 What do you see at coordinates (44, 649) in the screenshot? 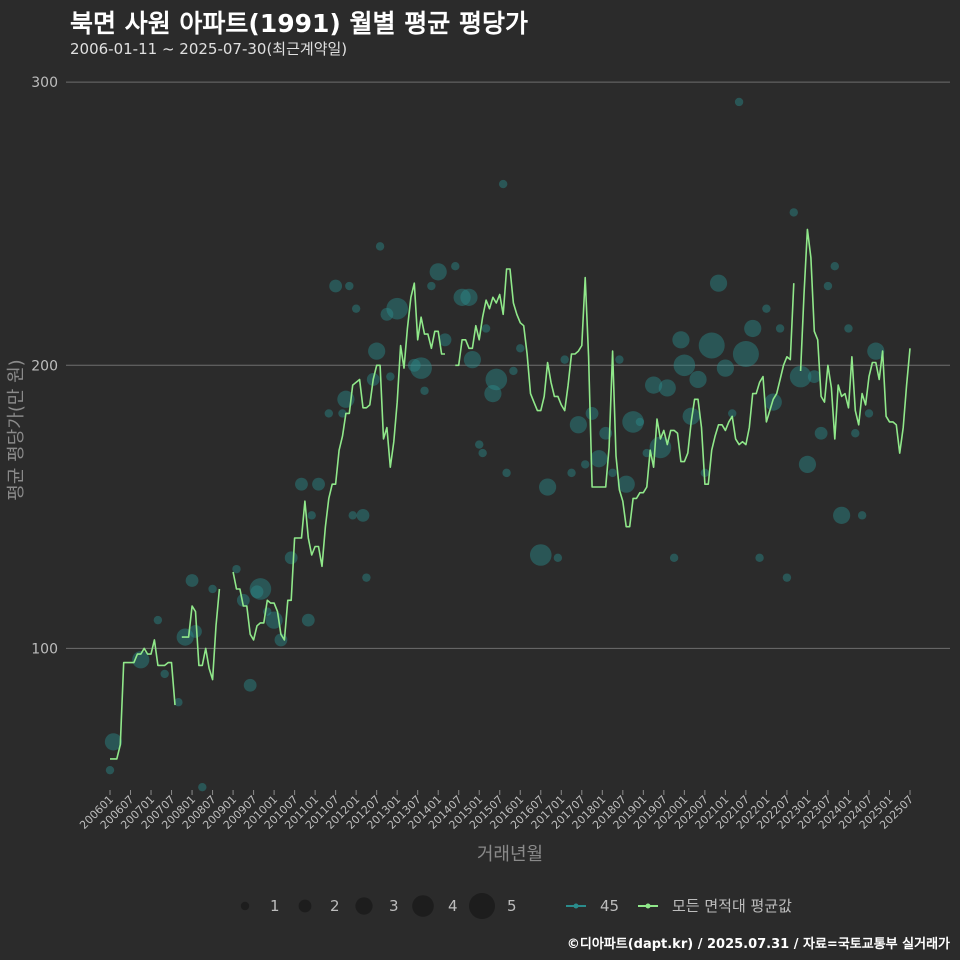
I see `y-tick-label: 100` at bounding box center [44, 649].